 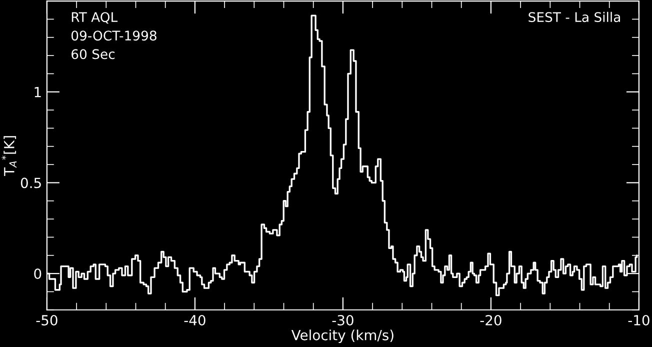 What do you see at coordinates (343, 320) in the screenshot?
I see `x-tick-label: -30` at bounding box center [343, 320].